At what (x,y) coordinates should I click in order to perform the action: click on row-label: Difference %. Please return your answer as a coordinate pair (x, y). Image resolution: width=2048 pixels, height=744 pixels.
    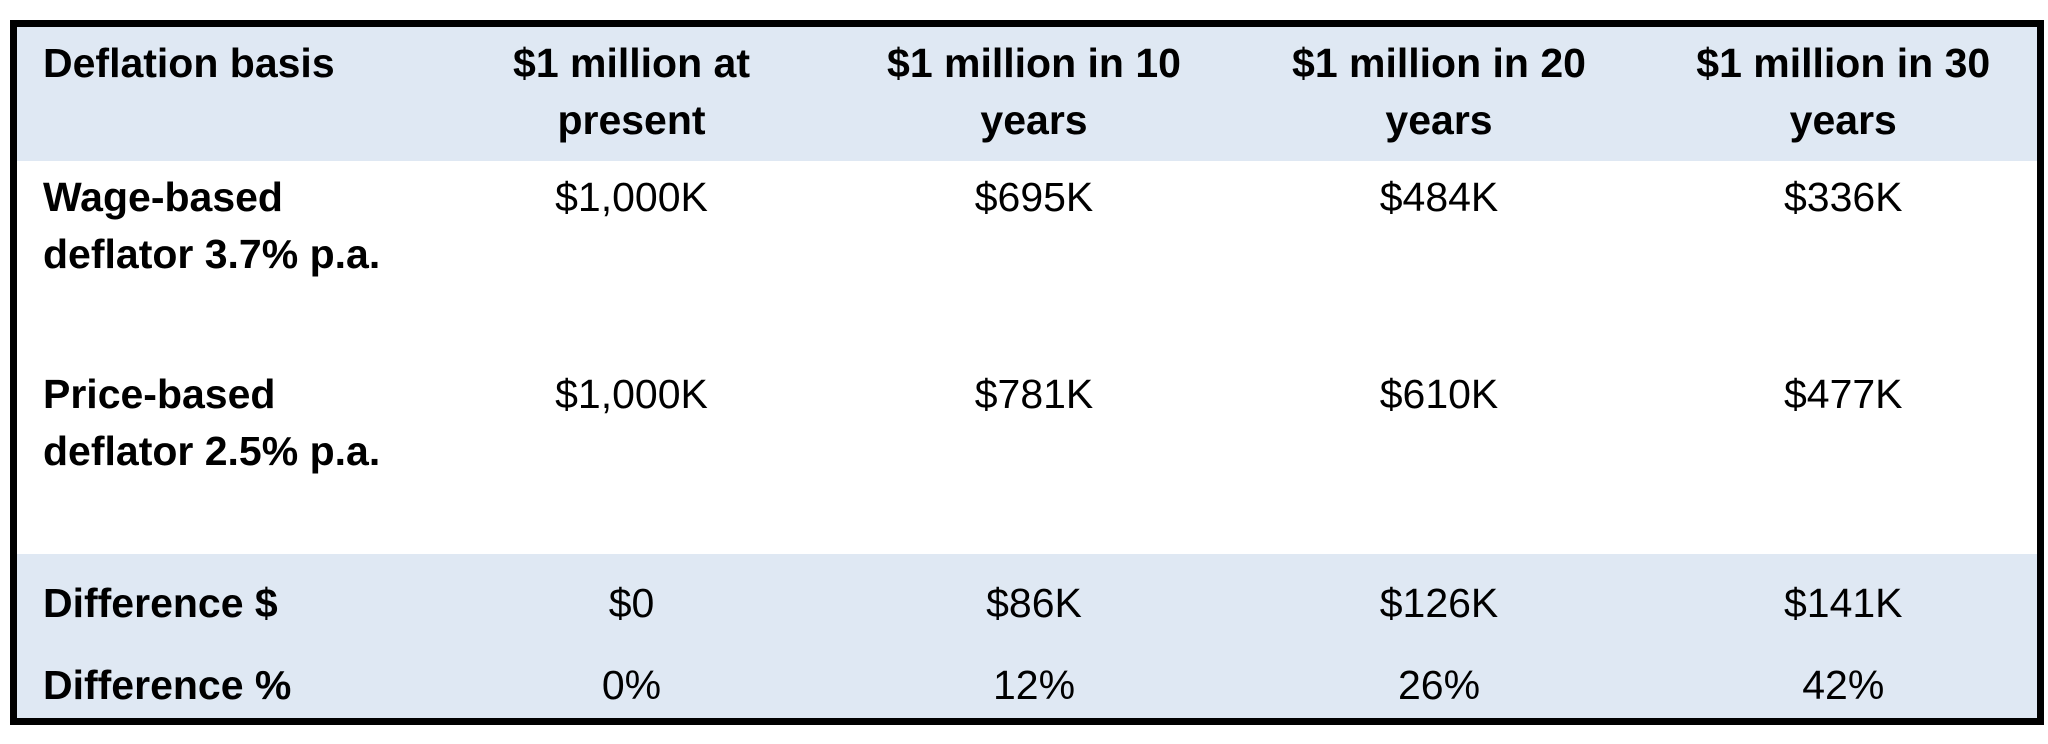
    Looking at the image, I should click on (167, 685).